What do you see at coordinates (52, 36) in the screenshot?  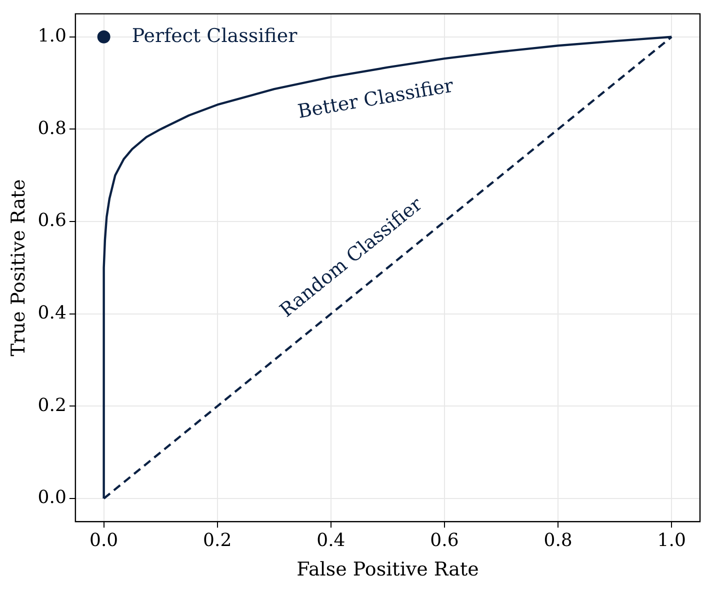 I see `y-tick-label: 1.0` at bounding box center [52, 36].